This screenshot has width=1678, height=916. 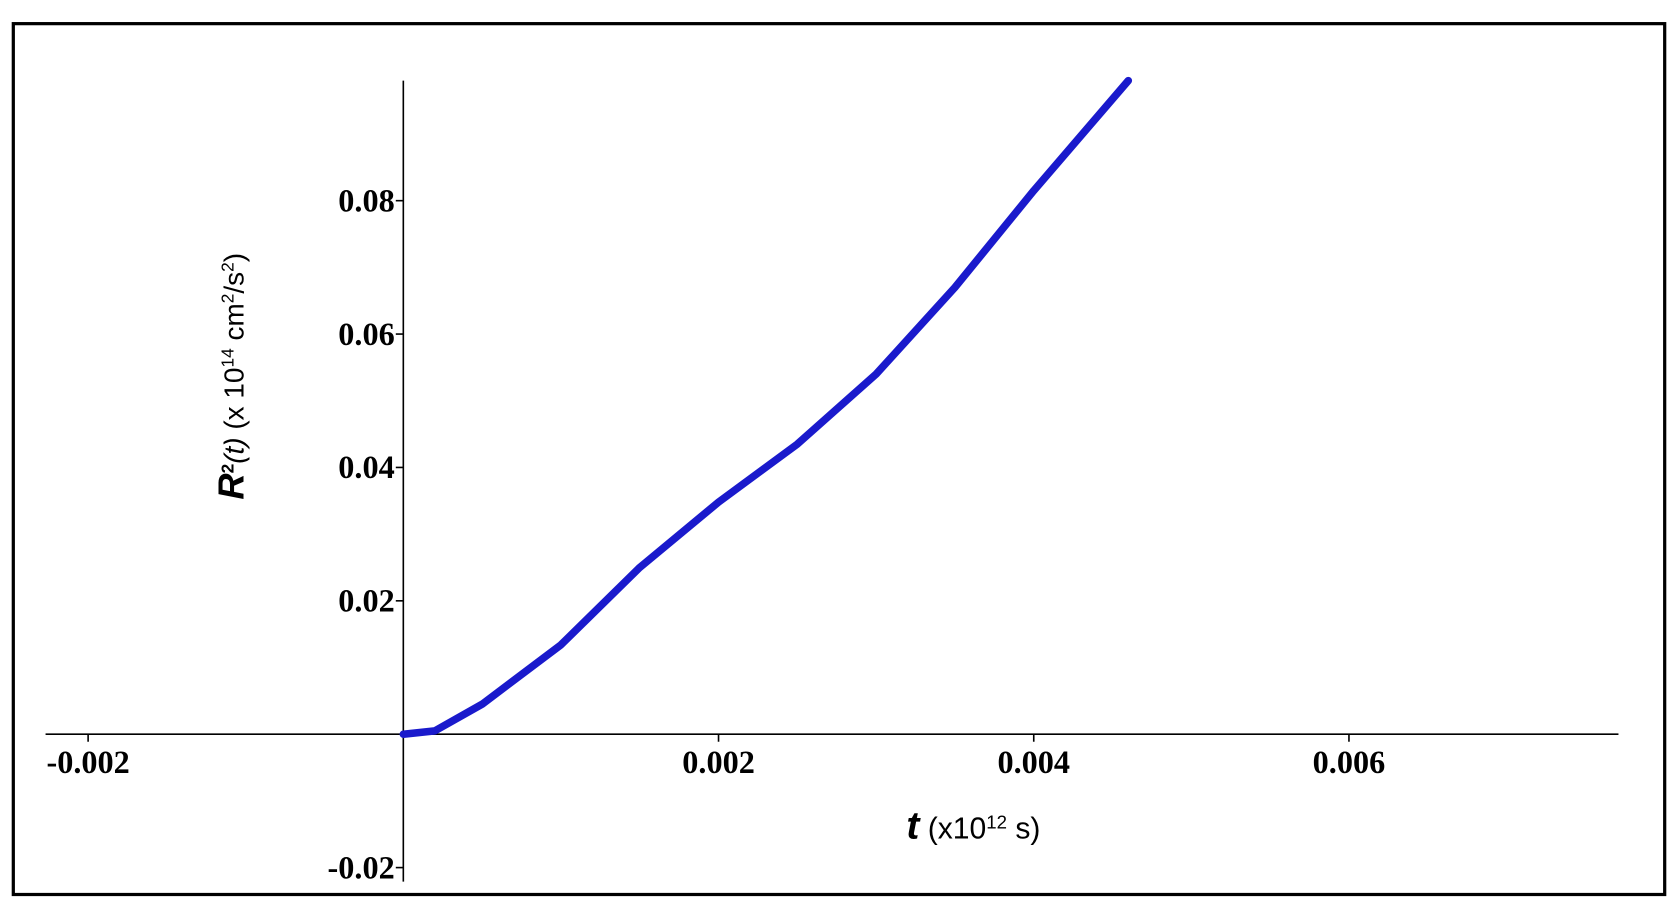 What do you see at coordinates (230, 486) in the screenshot?
I see `y-label-part: R` at bounding box center [230, 486].